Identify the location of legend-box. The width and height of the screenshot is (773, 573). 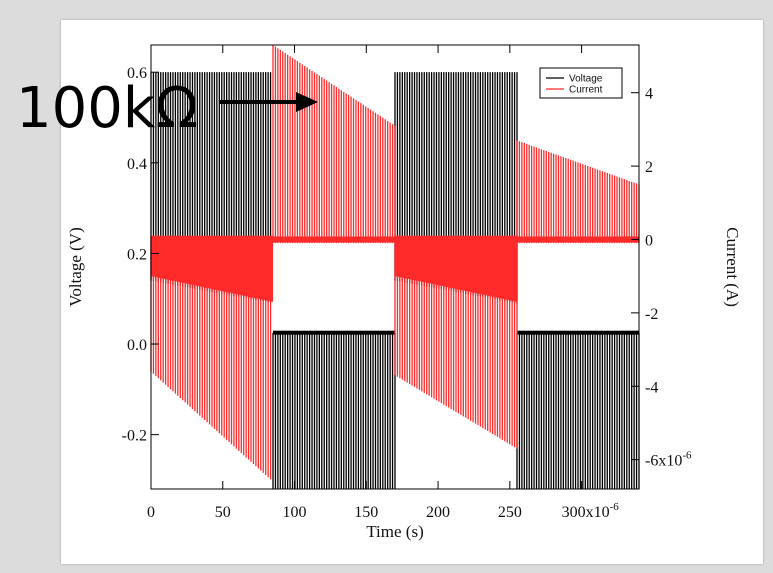
(581, 83).